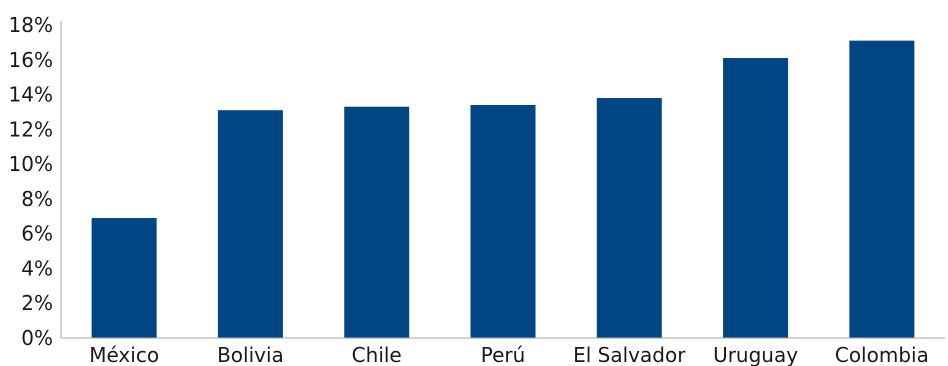 This screenshot has width=948, height=366. I want to click on y-tick-label: 12%, so click(31, 129).